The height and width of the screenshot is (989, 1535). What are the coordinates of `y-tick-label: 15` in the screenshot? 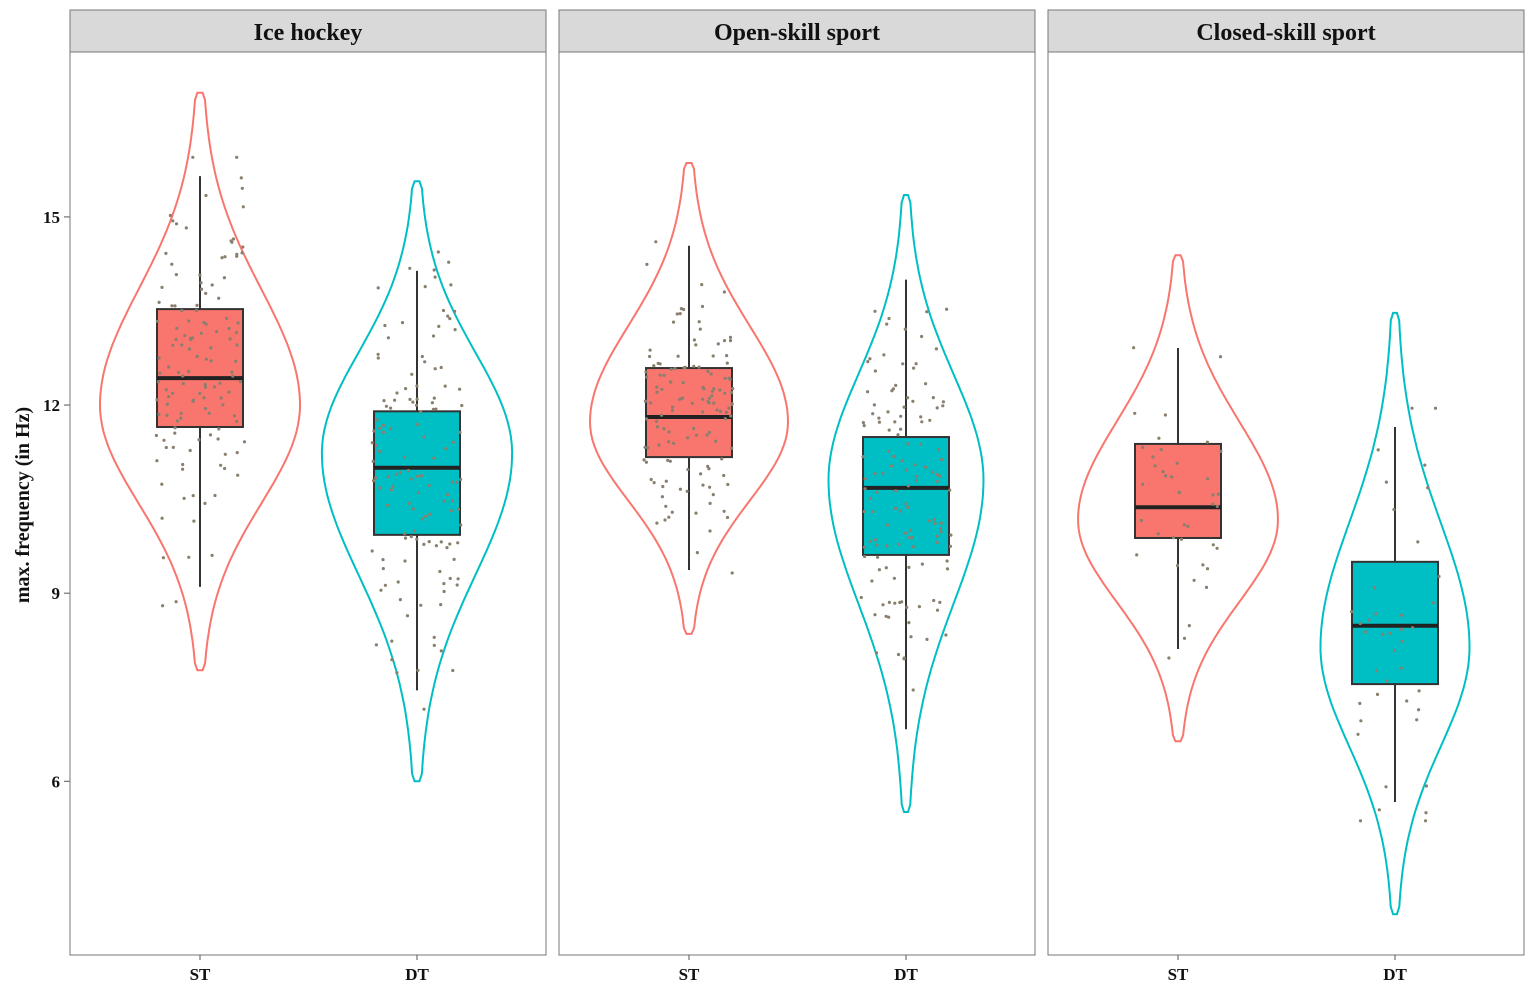 It's located at (51, 217).